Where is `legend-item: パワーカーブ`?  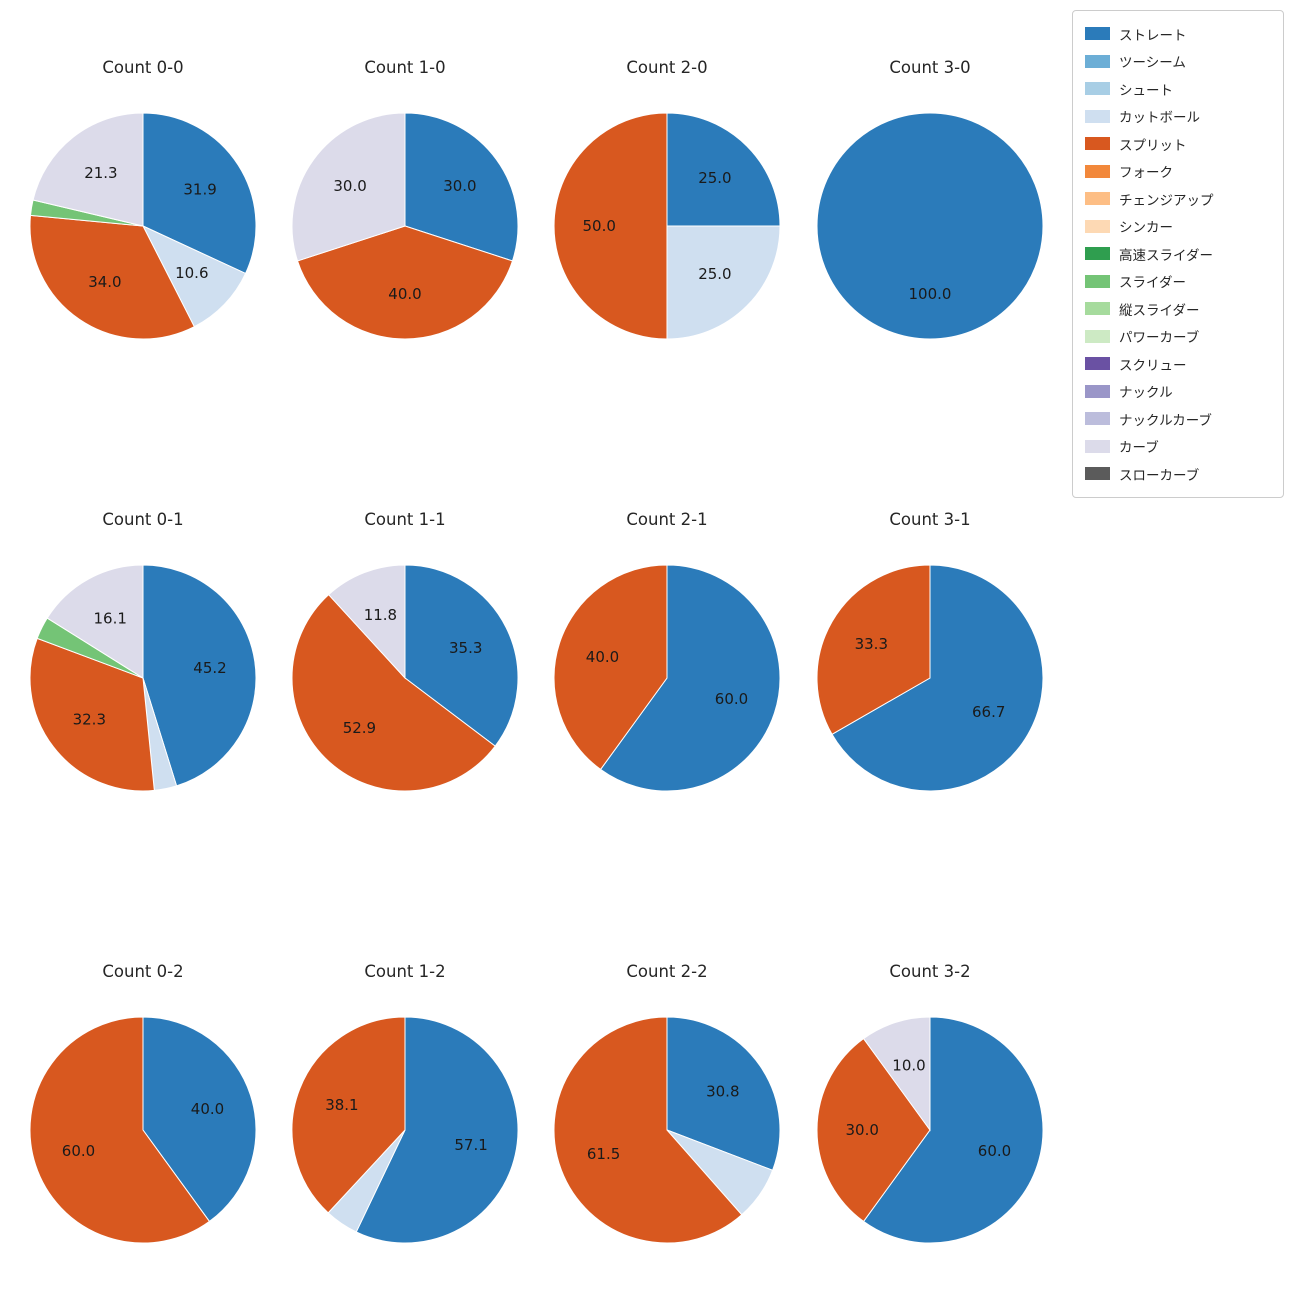 legend-item: パワーカーブ is located at coordinates (1178, 337).